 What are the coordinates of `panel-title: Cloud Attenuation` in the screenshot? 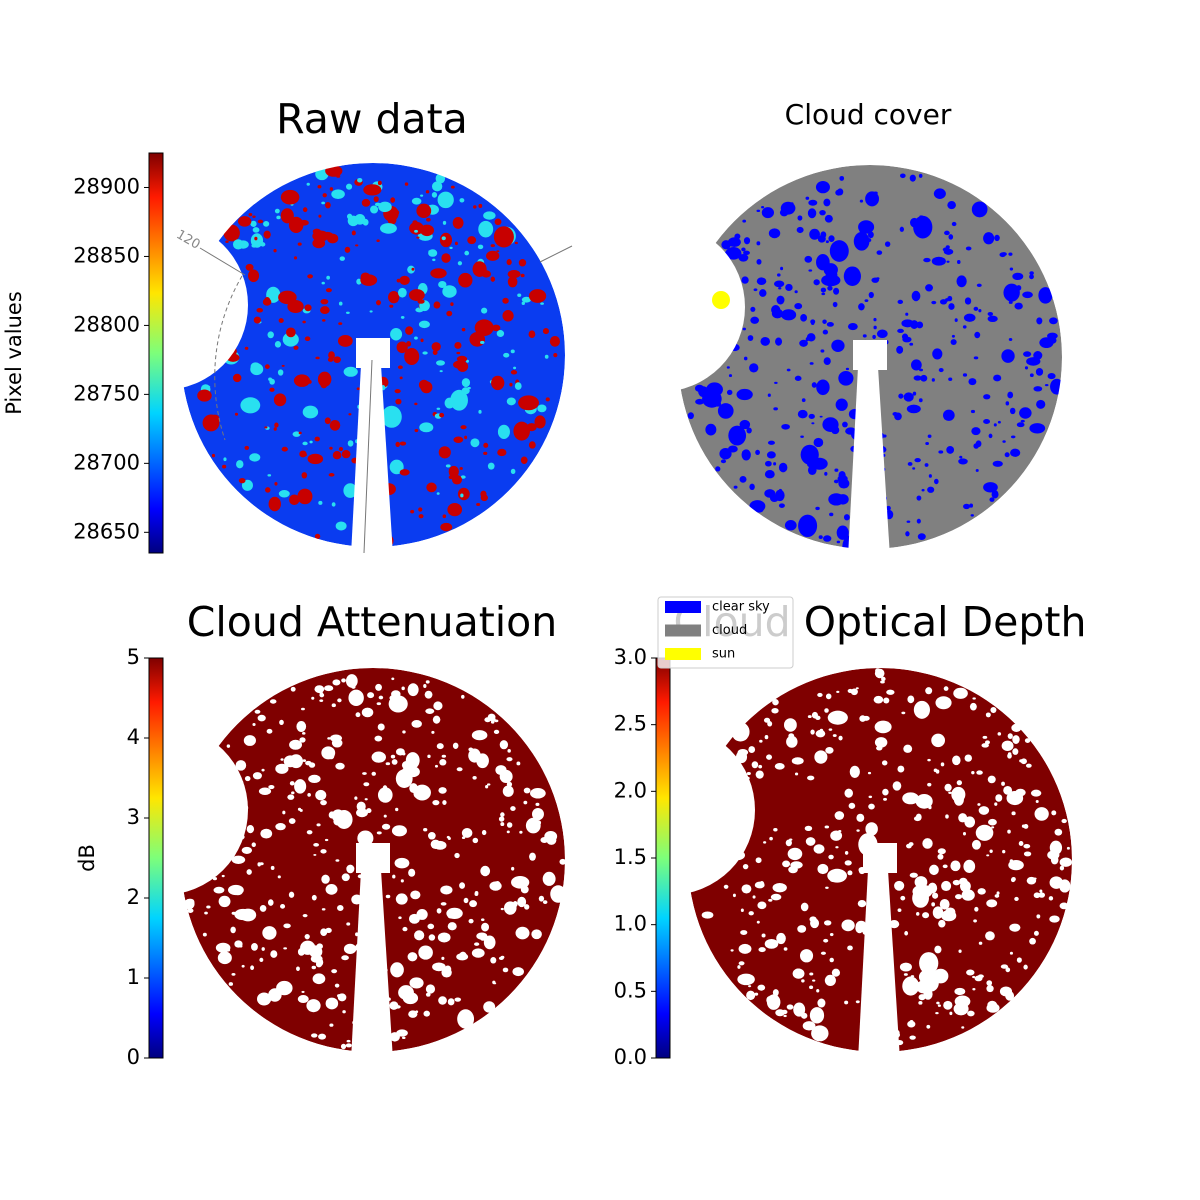 It's located at (372, 622).